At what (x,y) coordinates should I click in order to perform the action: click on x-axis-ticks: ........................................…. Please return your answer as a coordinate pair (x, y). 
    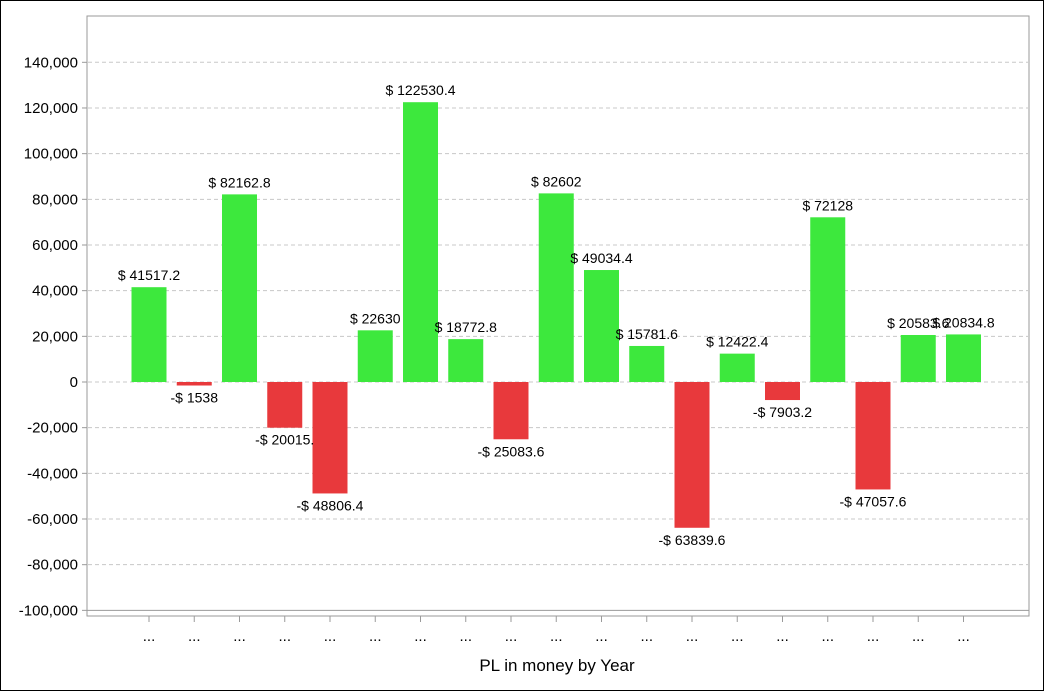
    Looking at the image, I should click on (556, 630).